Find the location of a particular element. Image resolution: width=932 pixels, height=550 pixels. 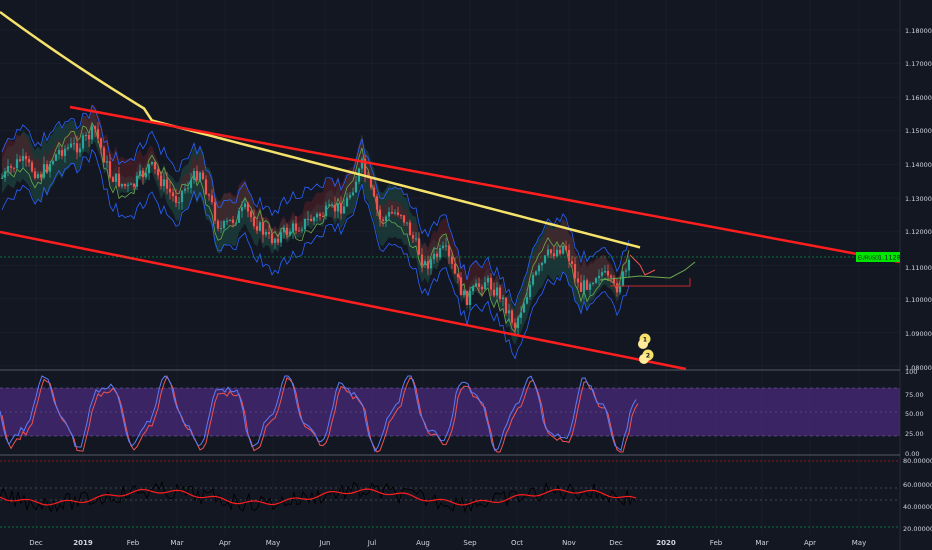

rsi-signal-line is located at coordinates (320, 414).